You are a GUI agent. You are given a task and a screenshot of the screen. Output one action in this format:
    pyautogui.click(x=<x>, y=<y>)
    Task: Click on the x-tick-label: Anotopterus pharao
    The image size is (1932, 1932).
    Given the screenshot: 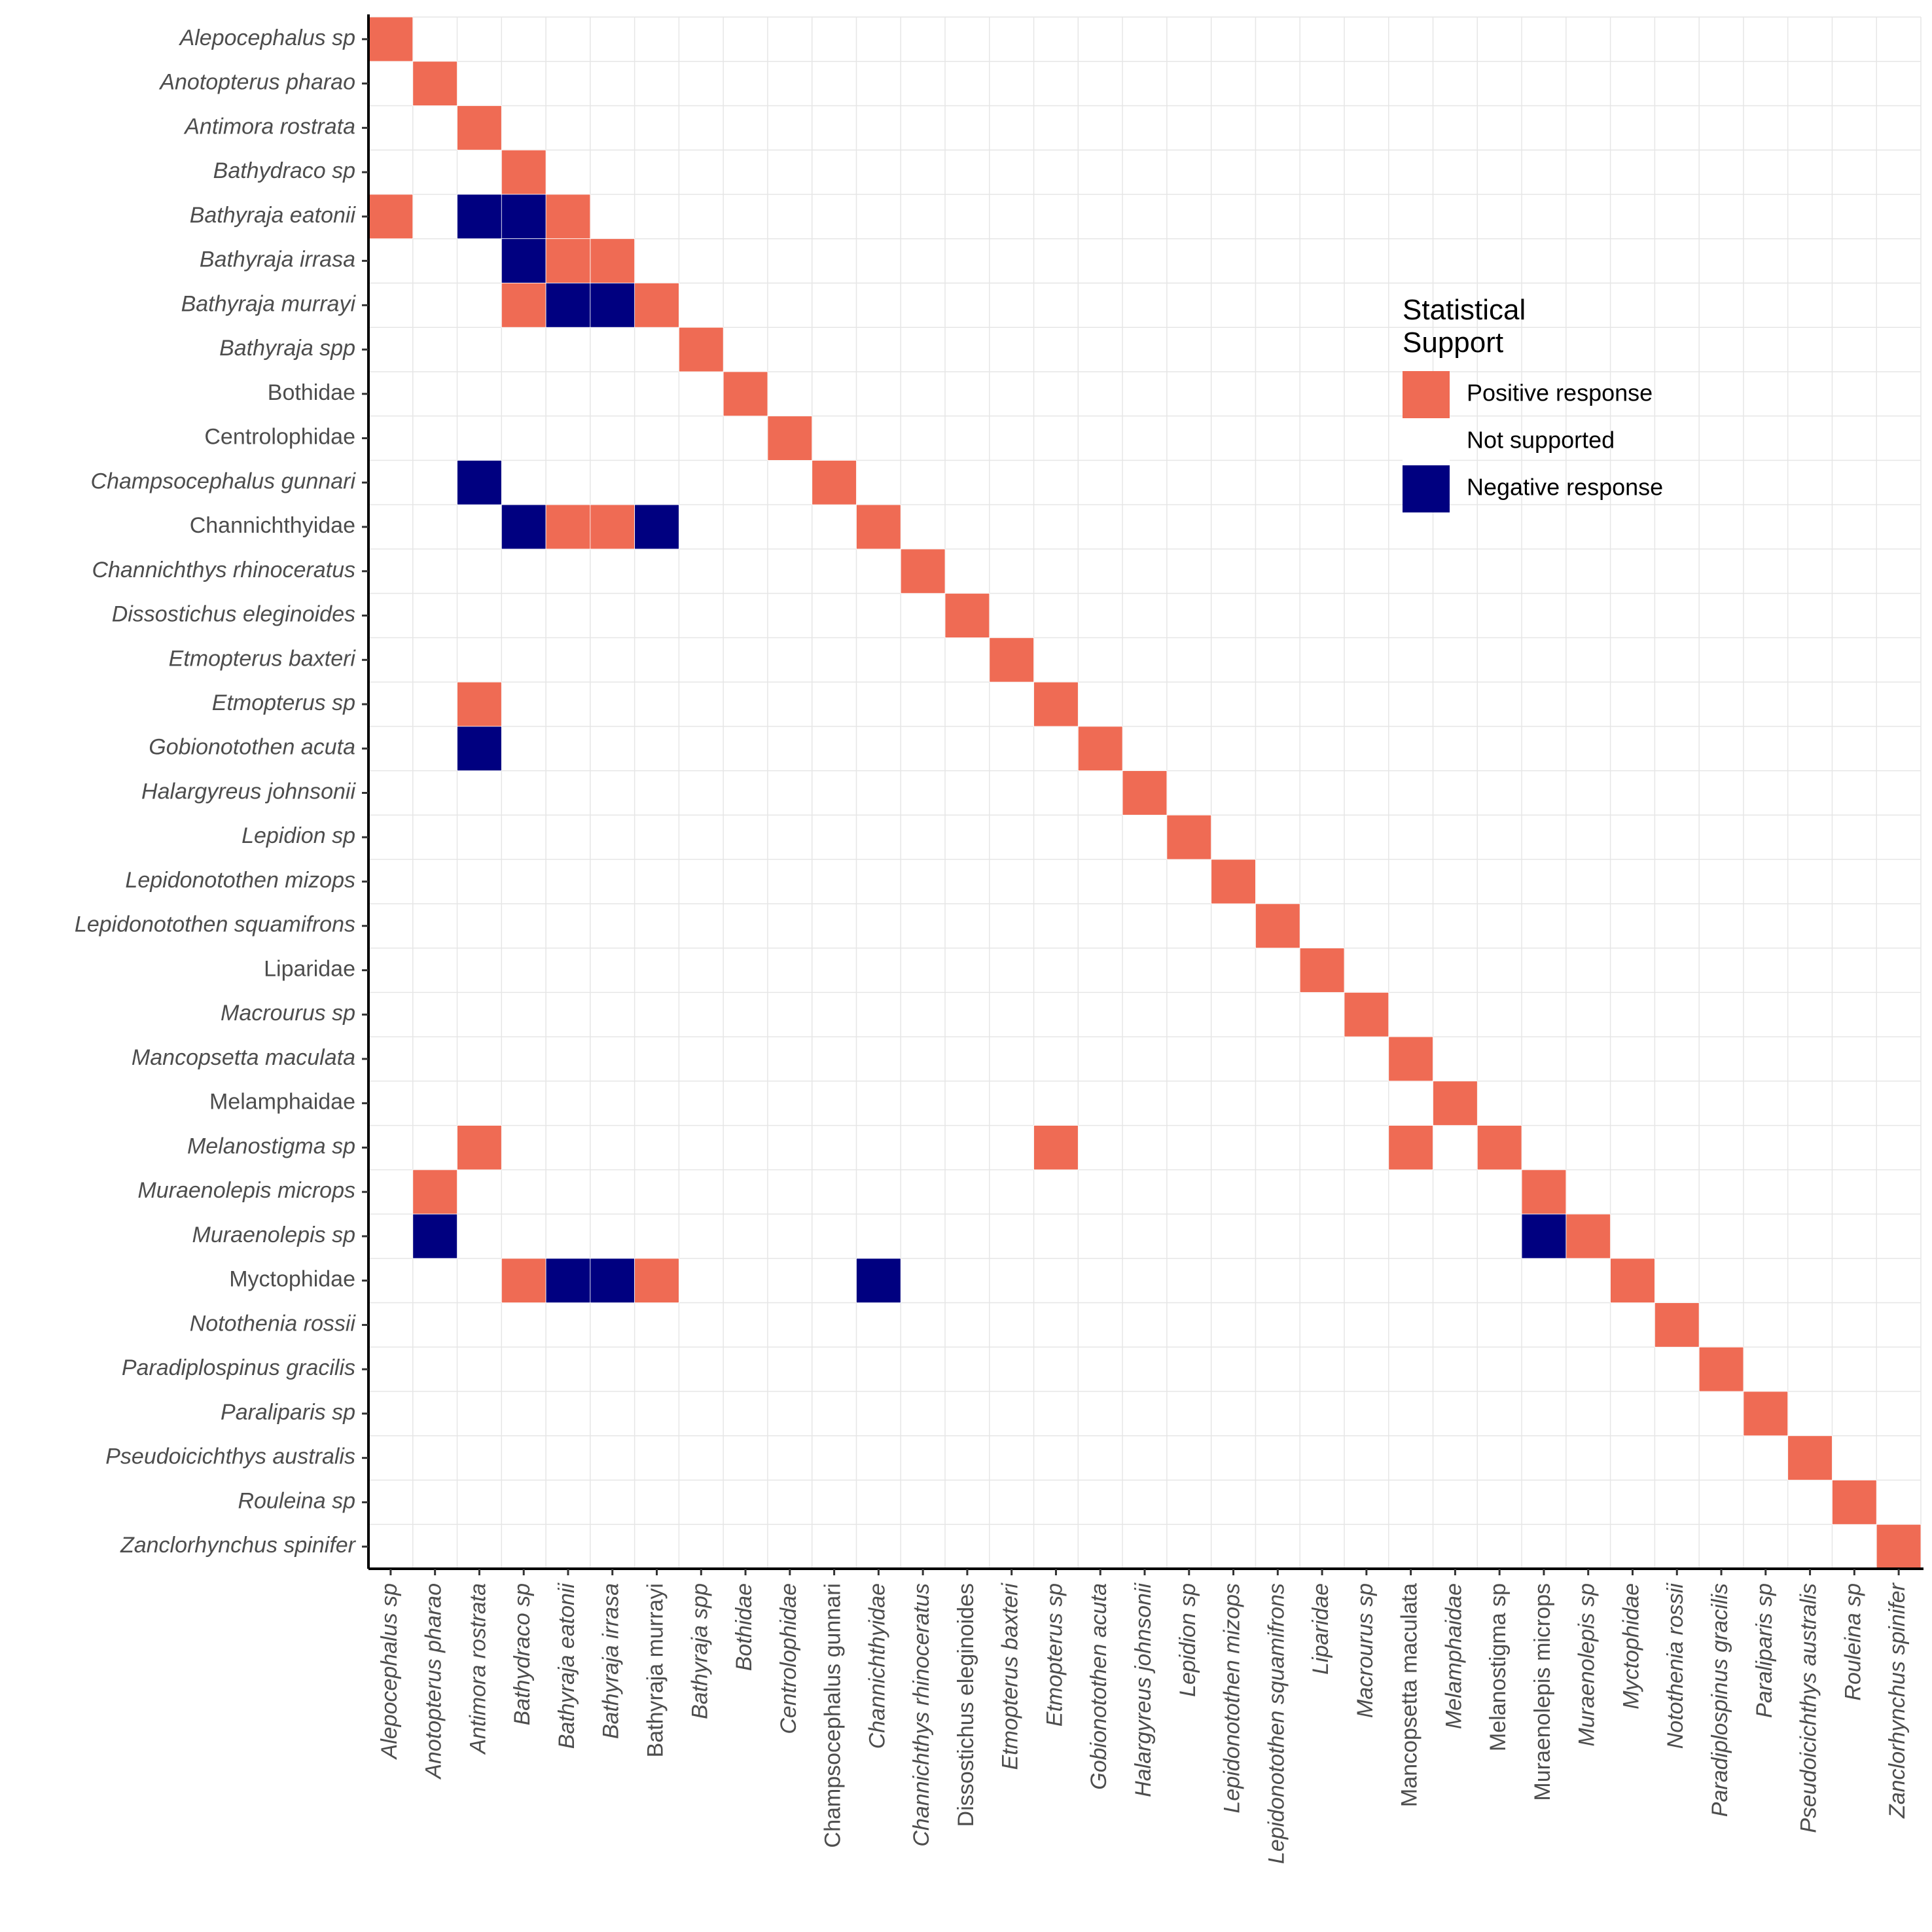 What is the action you would take?
    pyautogui.click(x=433, y=1681)
    